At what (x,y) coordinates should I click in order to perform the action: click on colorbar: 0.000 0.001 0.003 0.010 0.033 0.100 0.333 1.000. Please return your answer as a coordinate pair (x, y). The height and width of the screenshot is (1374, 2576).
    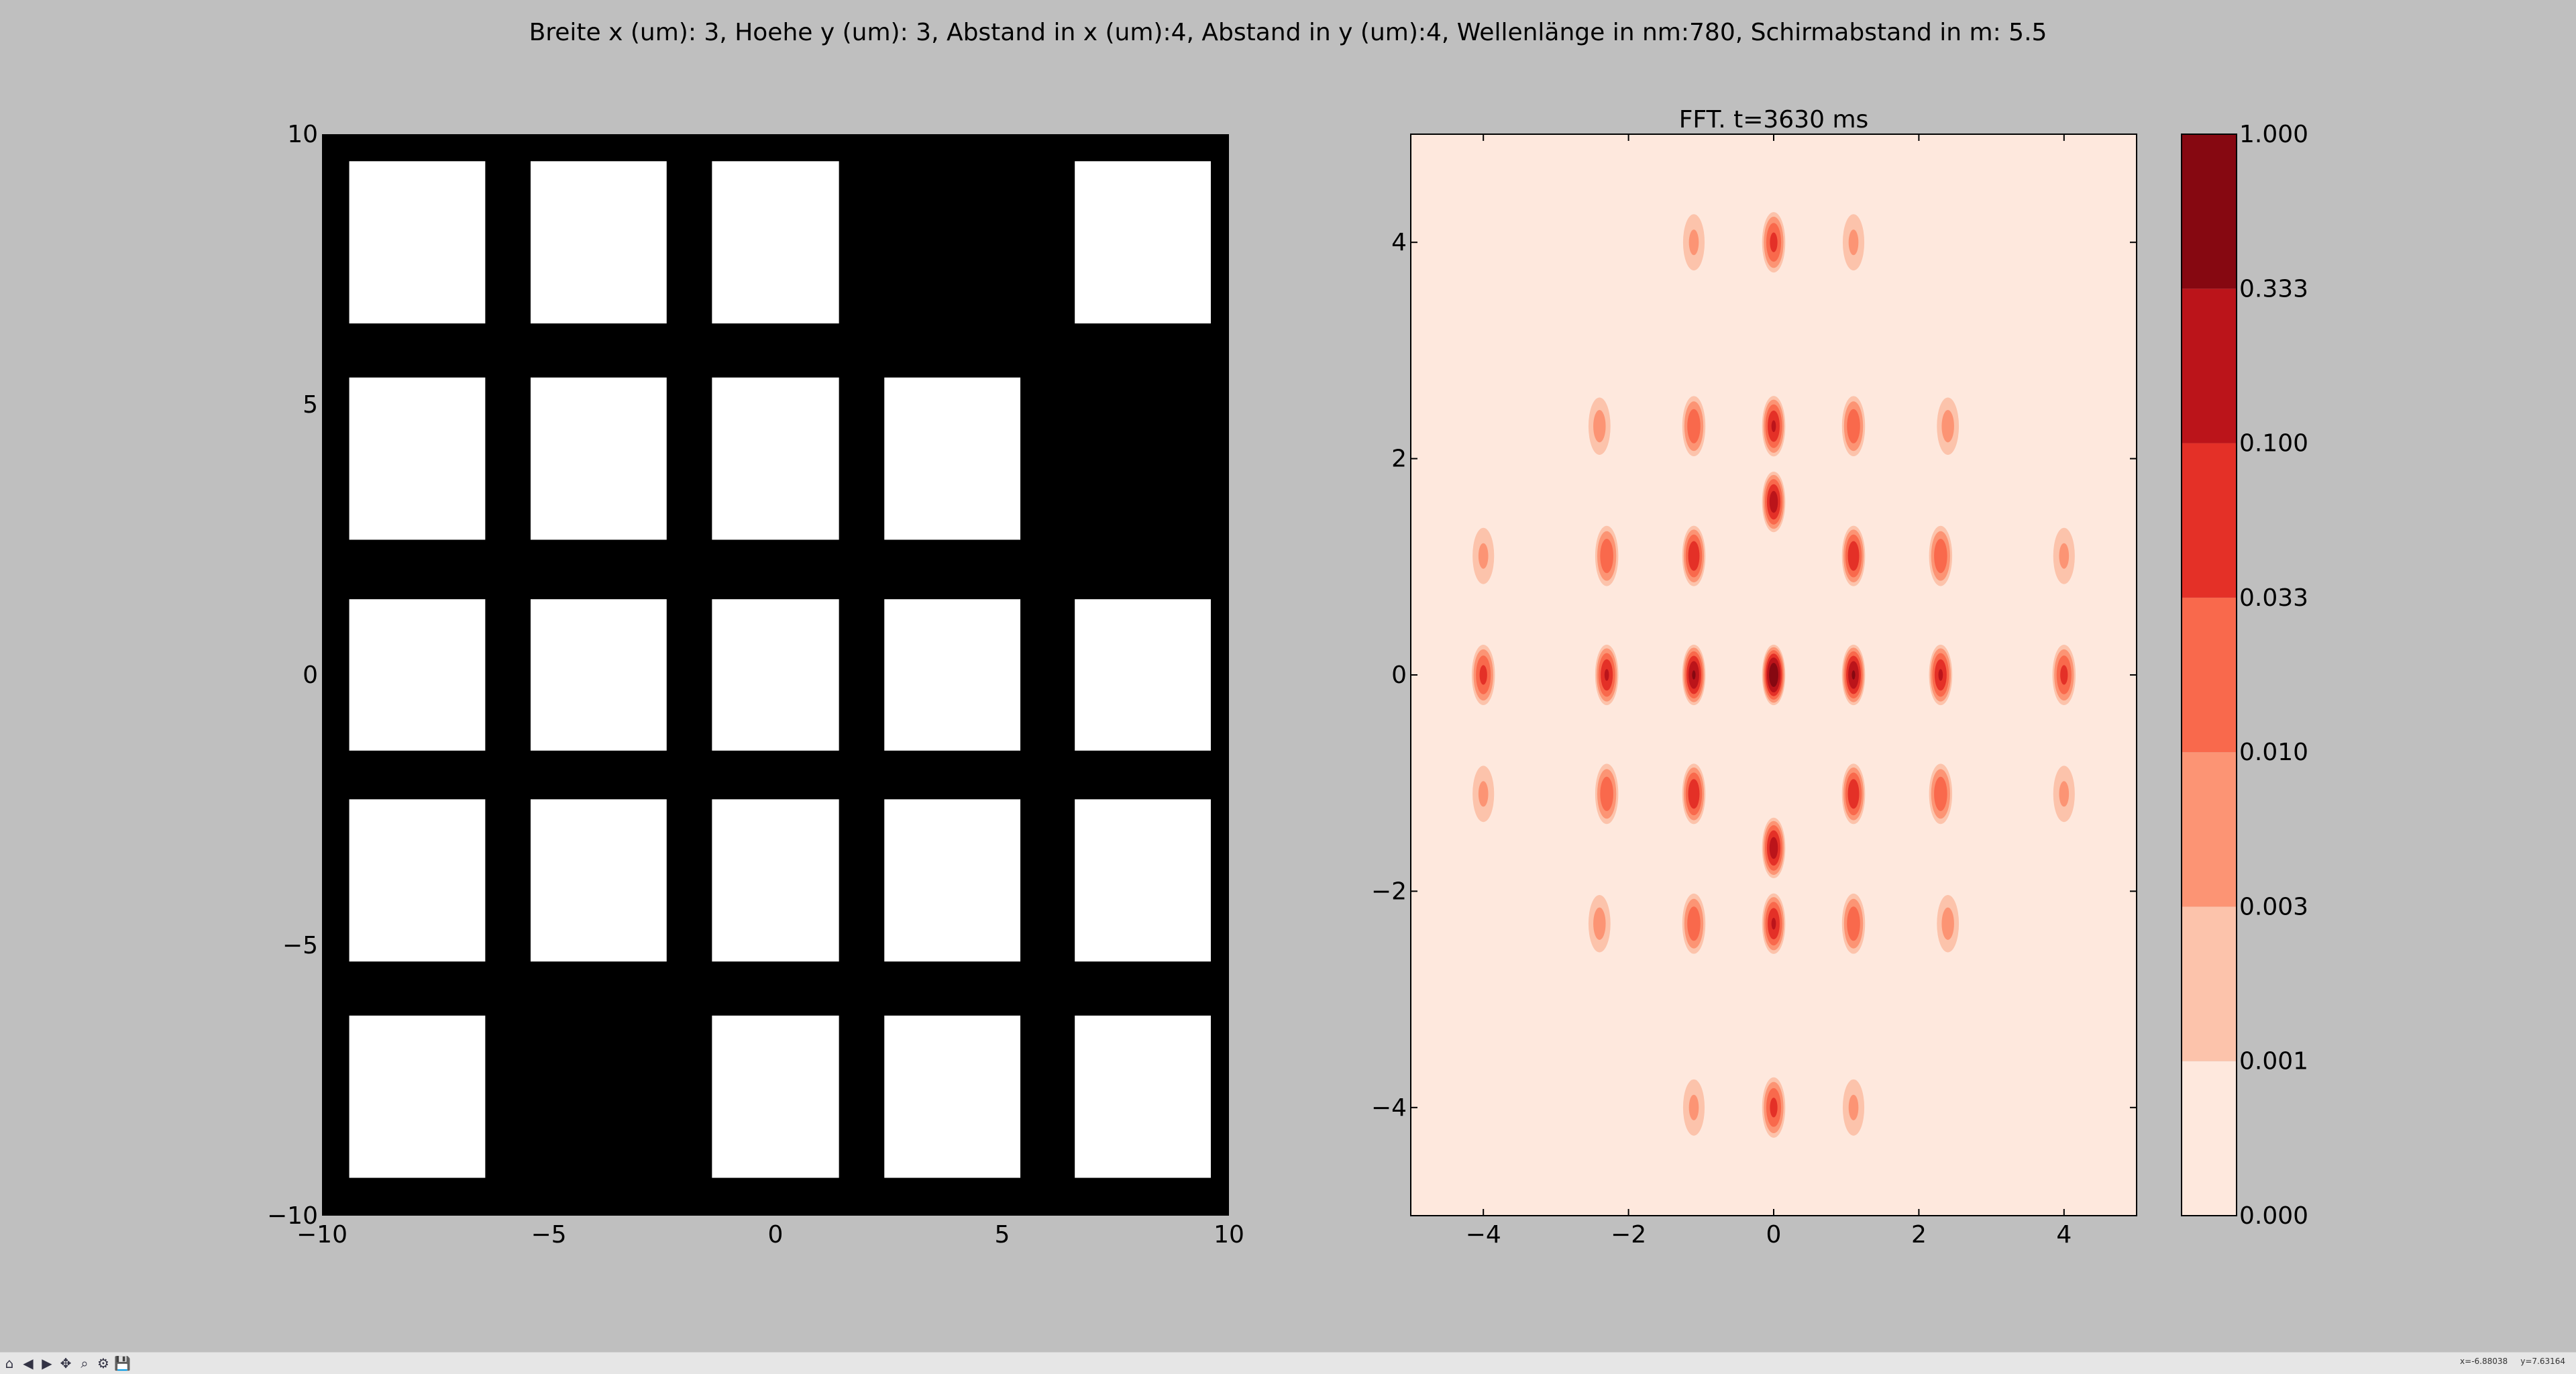
    Looking at the image, I should click on (2244, 676).